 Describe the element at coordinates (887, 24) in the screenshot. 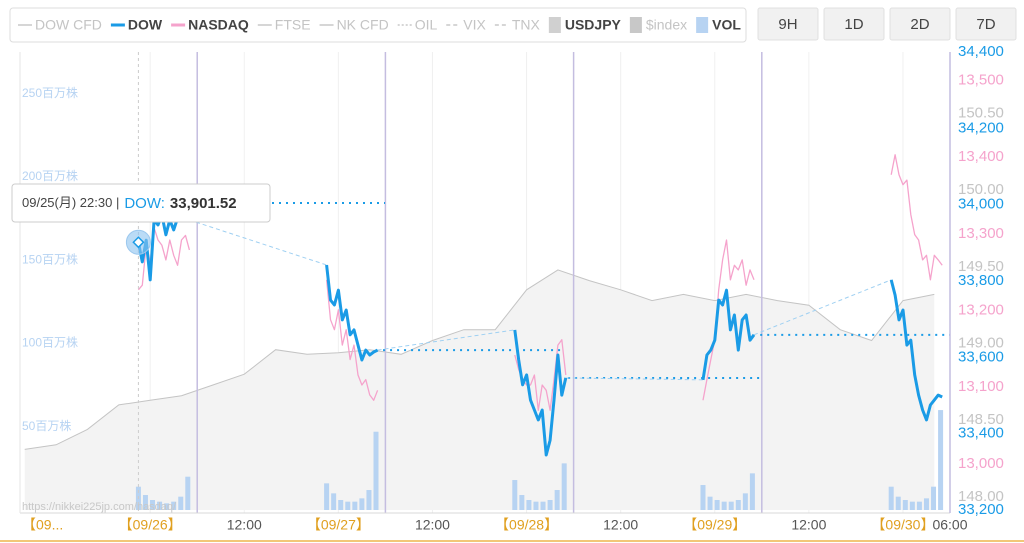

I see `range-buttons: 9H 1D 2D 7D` at that location.